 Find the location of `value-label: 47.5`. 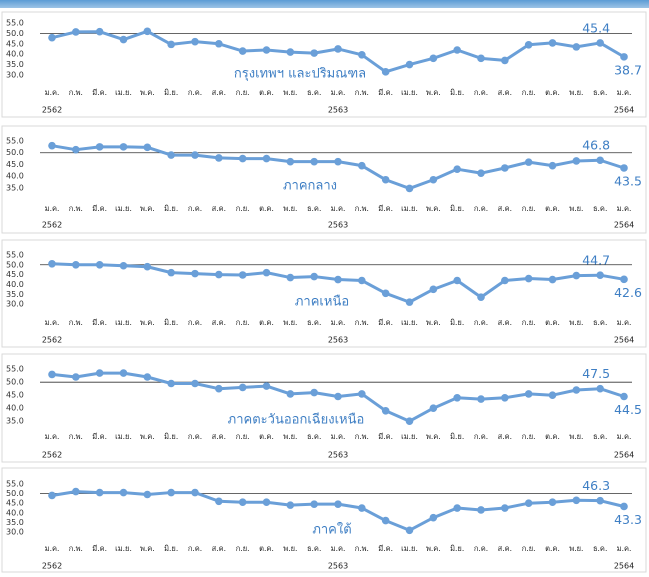

value-label: 47.5 is located at coordinates (596, 373).